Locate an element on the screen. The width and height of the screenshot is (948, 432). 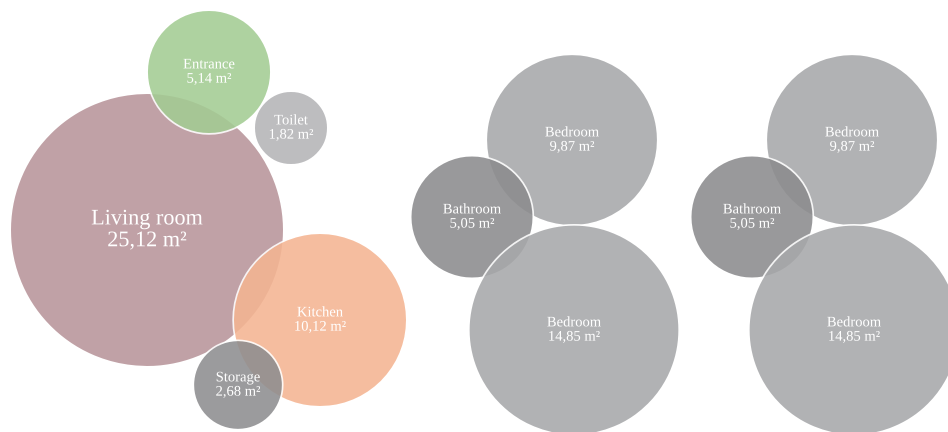
data-label: 1,82 m² is located at coordinates (292, 134).